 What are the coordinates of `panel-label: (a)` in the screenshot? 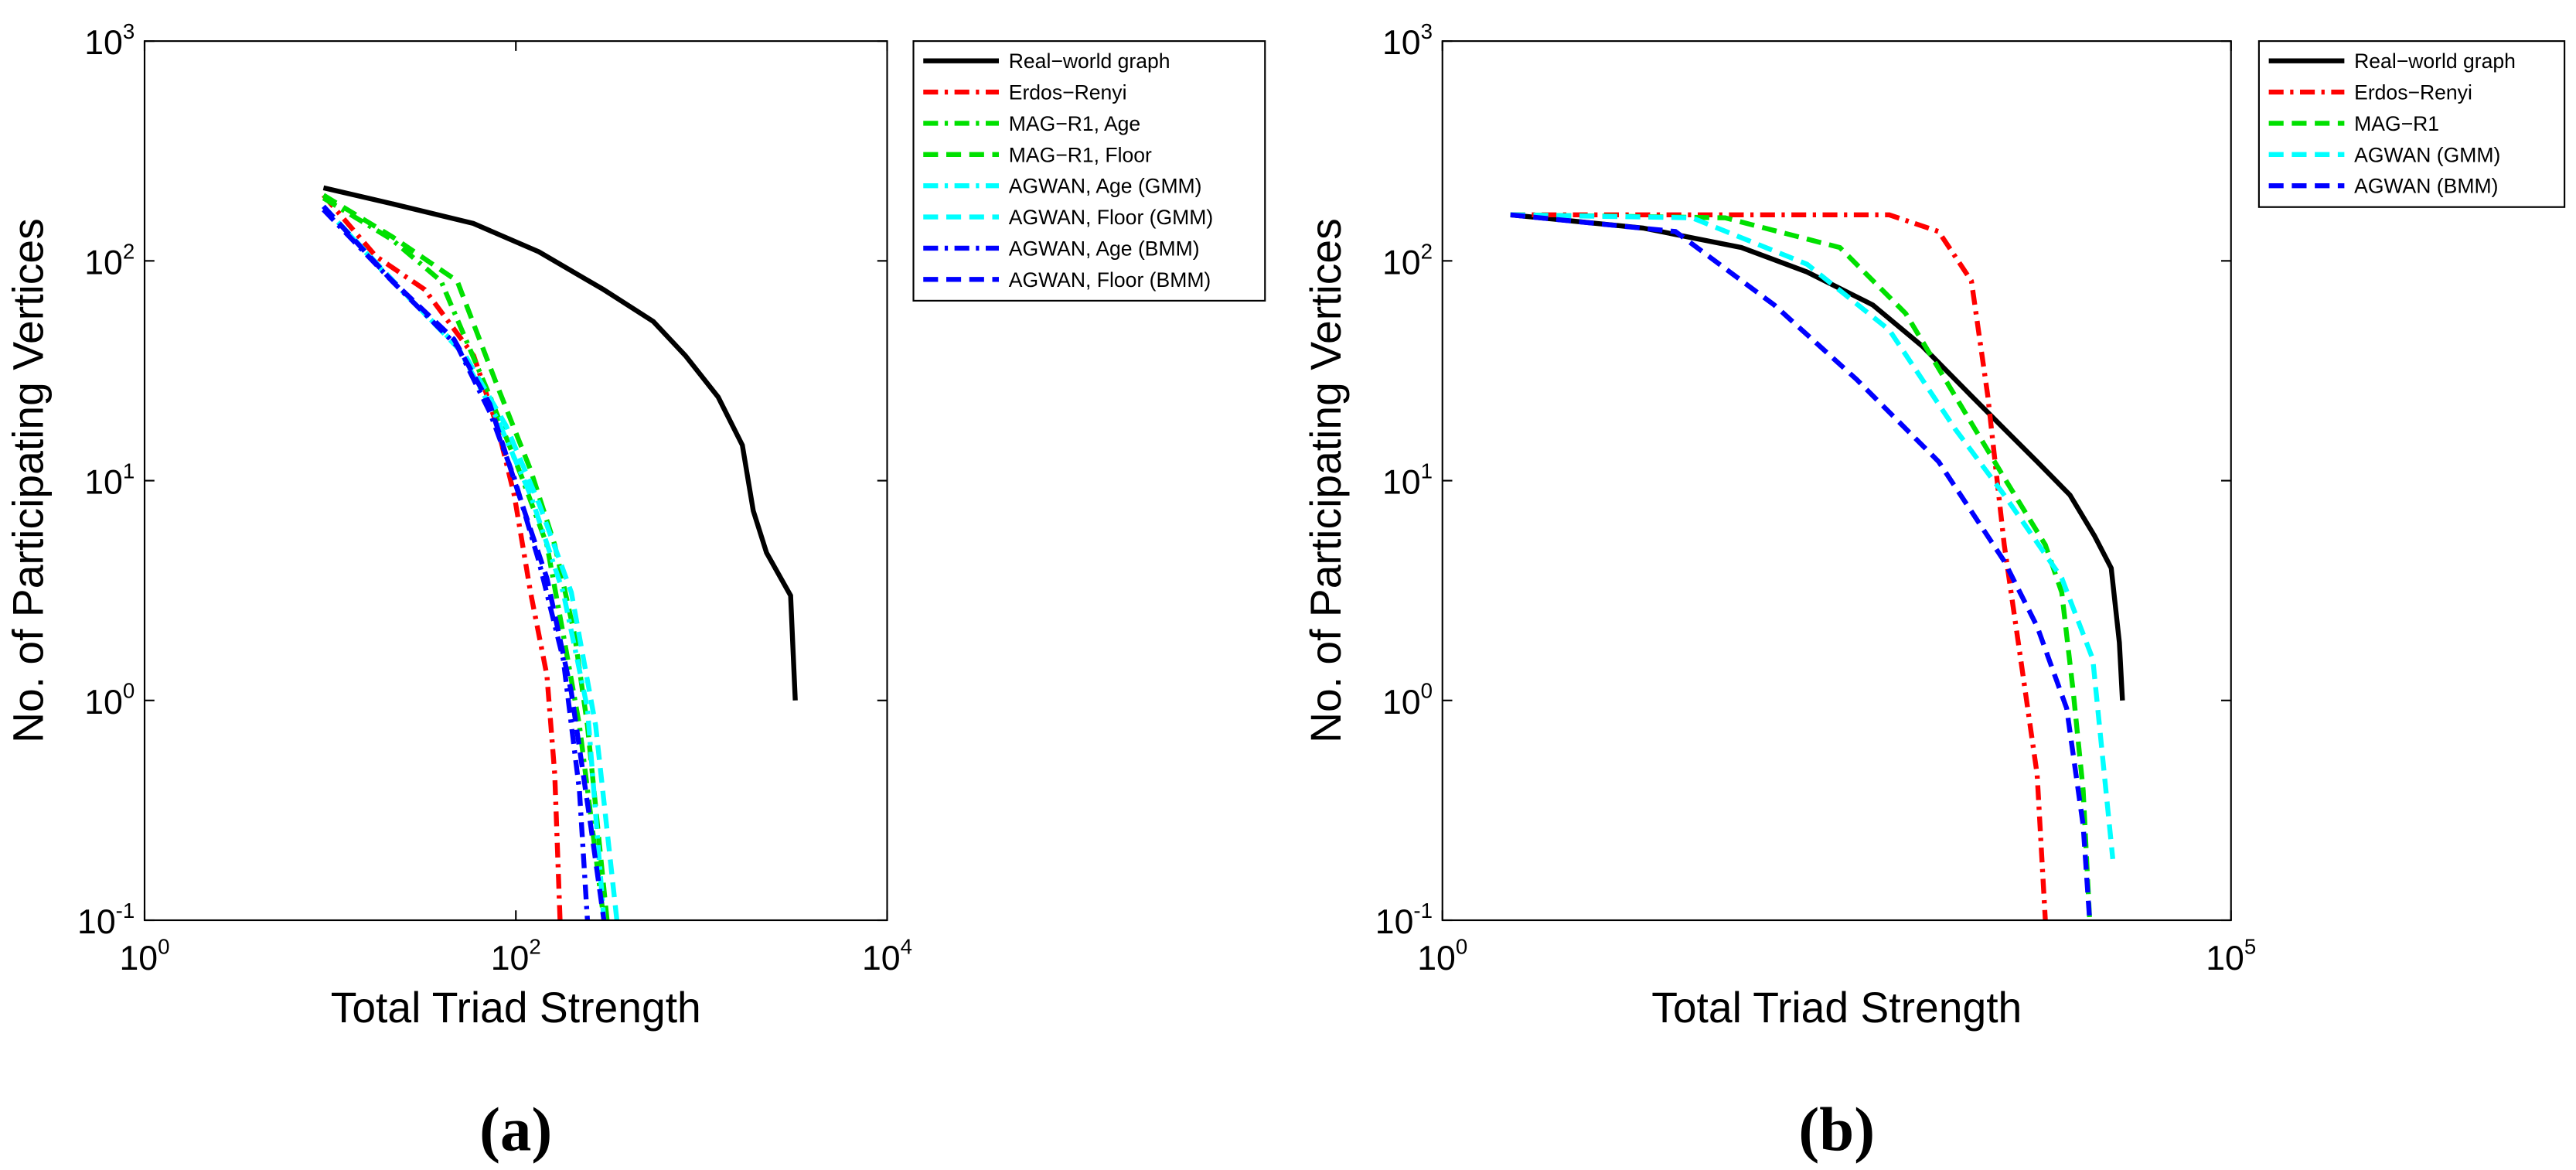 It's located at (515, 1130).